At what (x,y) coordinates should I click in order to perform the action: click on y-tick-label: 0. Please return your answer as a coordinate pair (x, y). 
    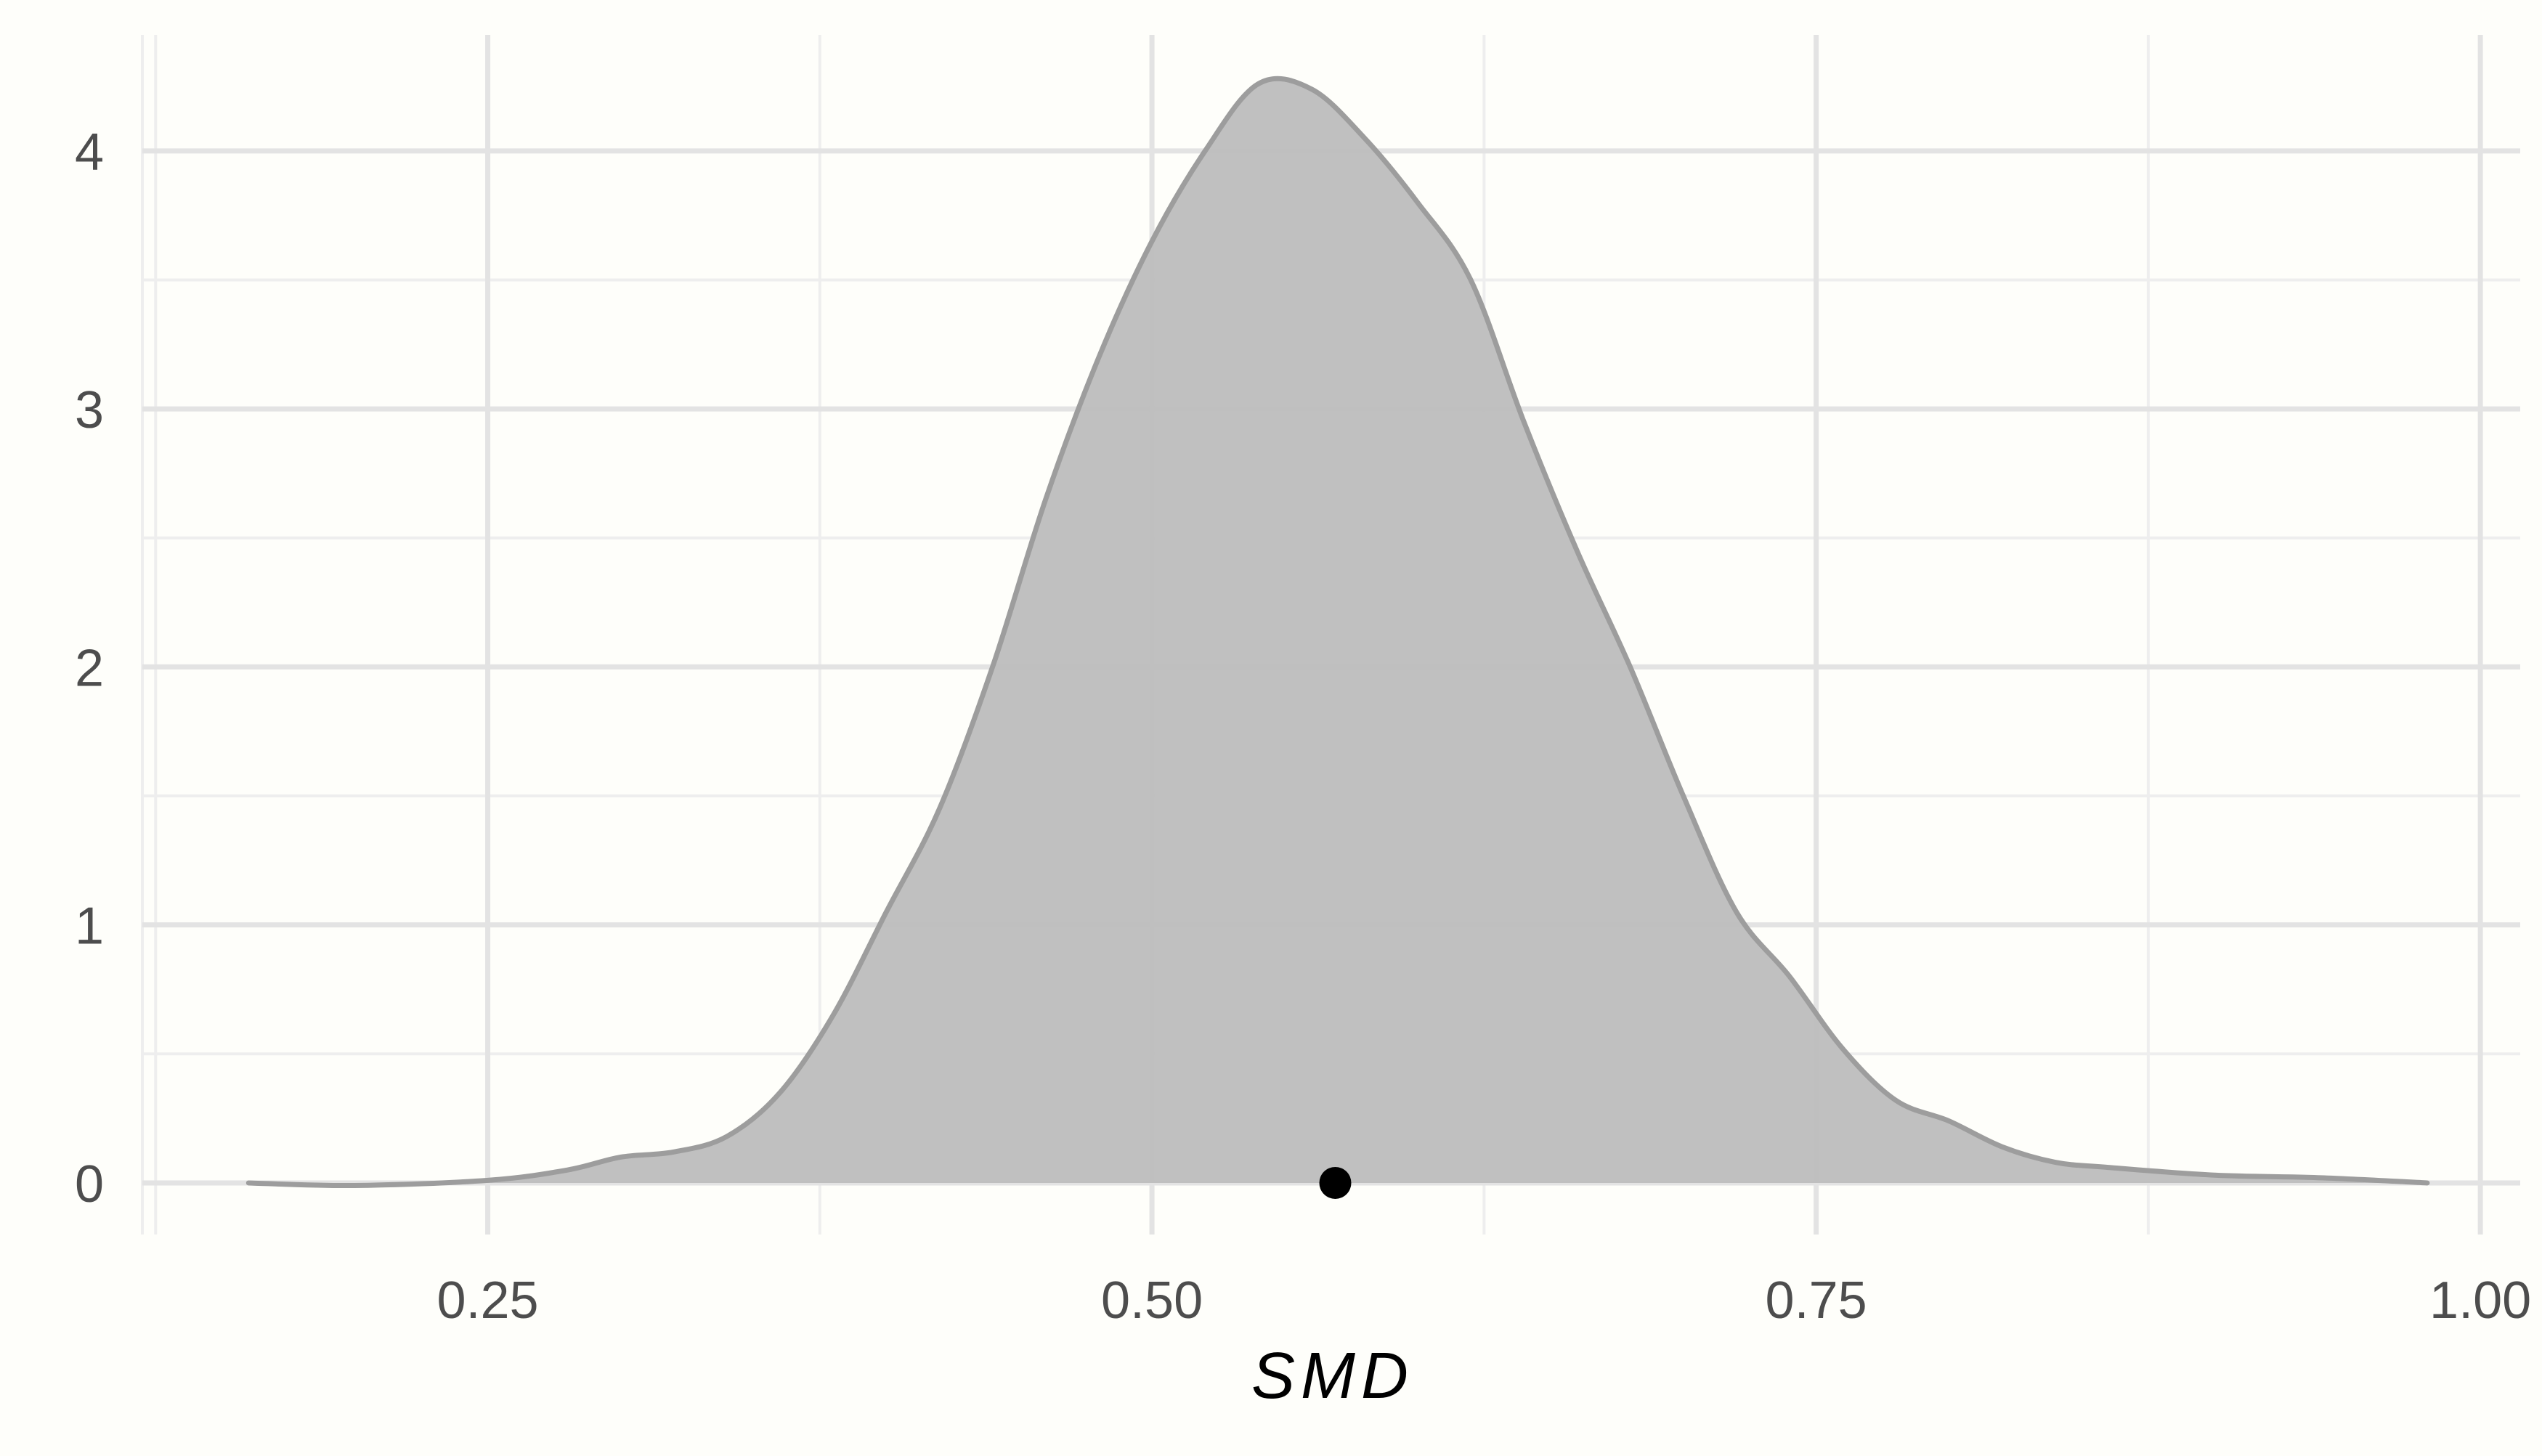
    Looking at the image, I should click on (89, 1184).